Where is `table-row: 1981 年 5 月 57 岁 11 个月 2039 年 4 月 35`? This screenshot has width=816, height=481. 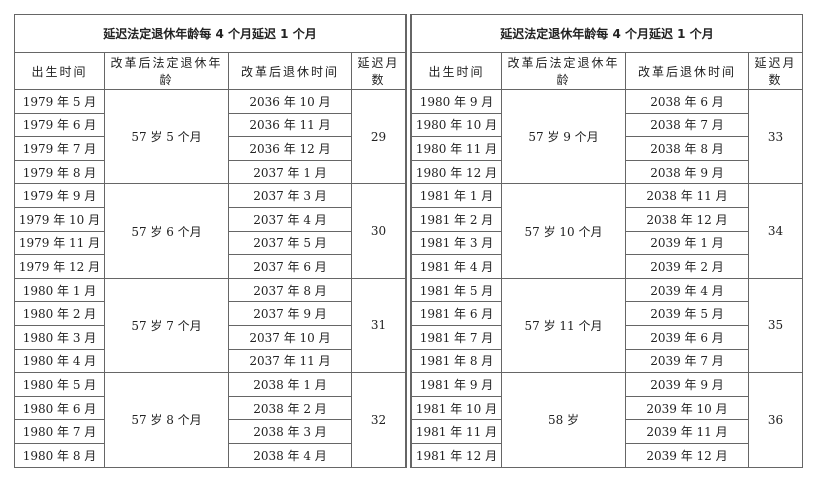
table-row: 1981 年 5 月 57 岁 11 个月 2039 年 4 月 35 is located at coordinates (607, 325).